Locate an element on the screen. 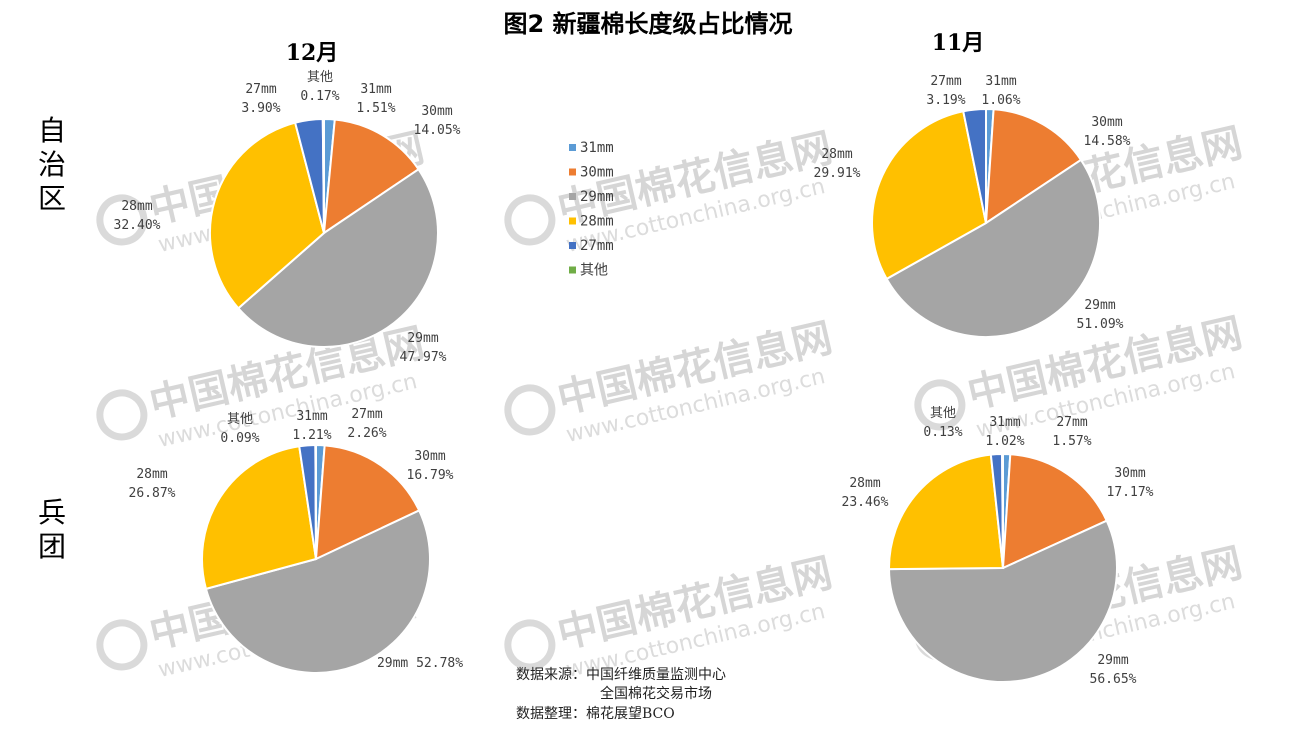  data-label-27mm: 27mm 3.19% is located at coordinates (945, 91).